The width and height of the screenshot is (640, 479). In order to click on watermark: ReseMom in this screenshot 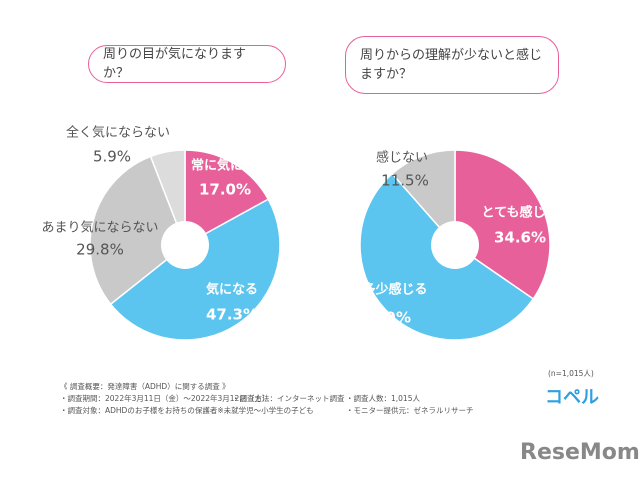, I will do `click(580, 452)`.